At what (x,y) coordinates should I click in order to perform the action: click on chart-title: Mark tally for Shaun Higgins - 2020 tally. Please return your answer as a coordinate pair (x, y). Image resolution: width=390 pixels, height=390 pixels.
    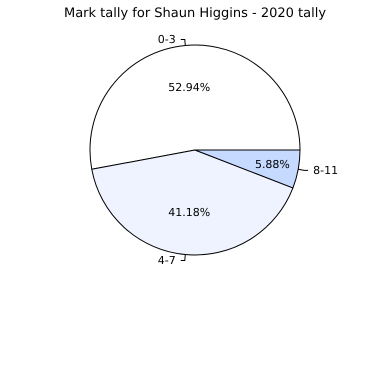
    Looking at the image, I should click on (195, 13).